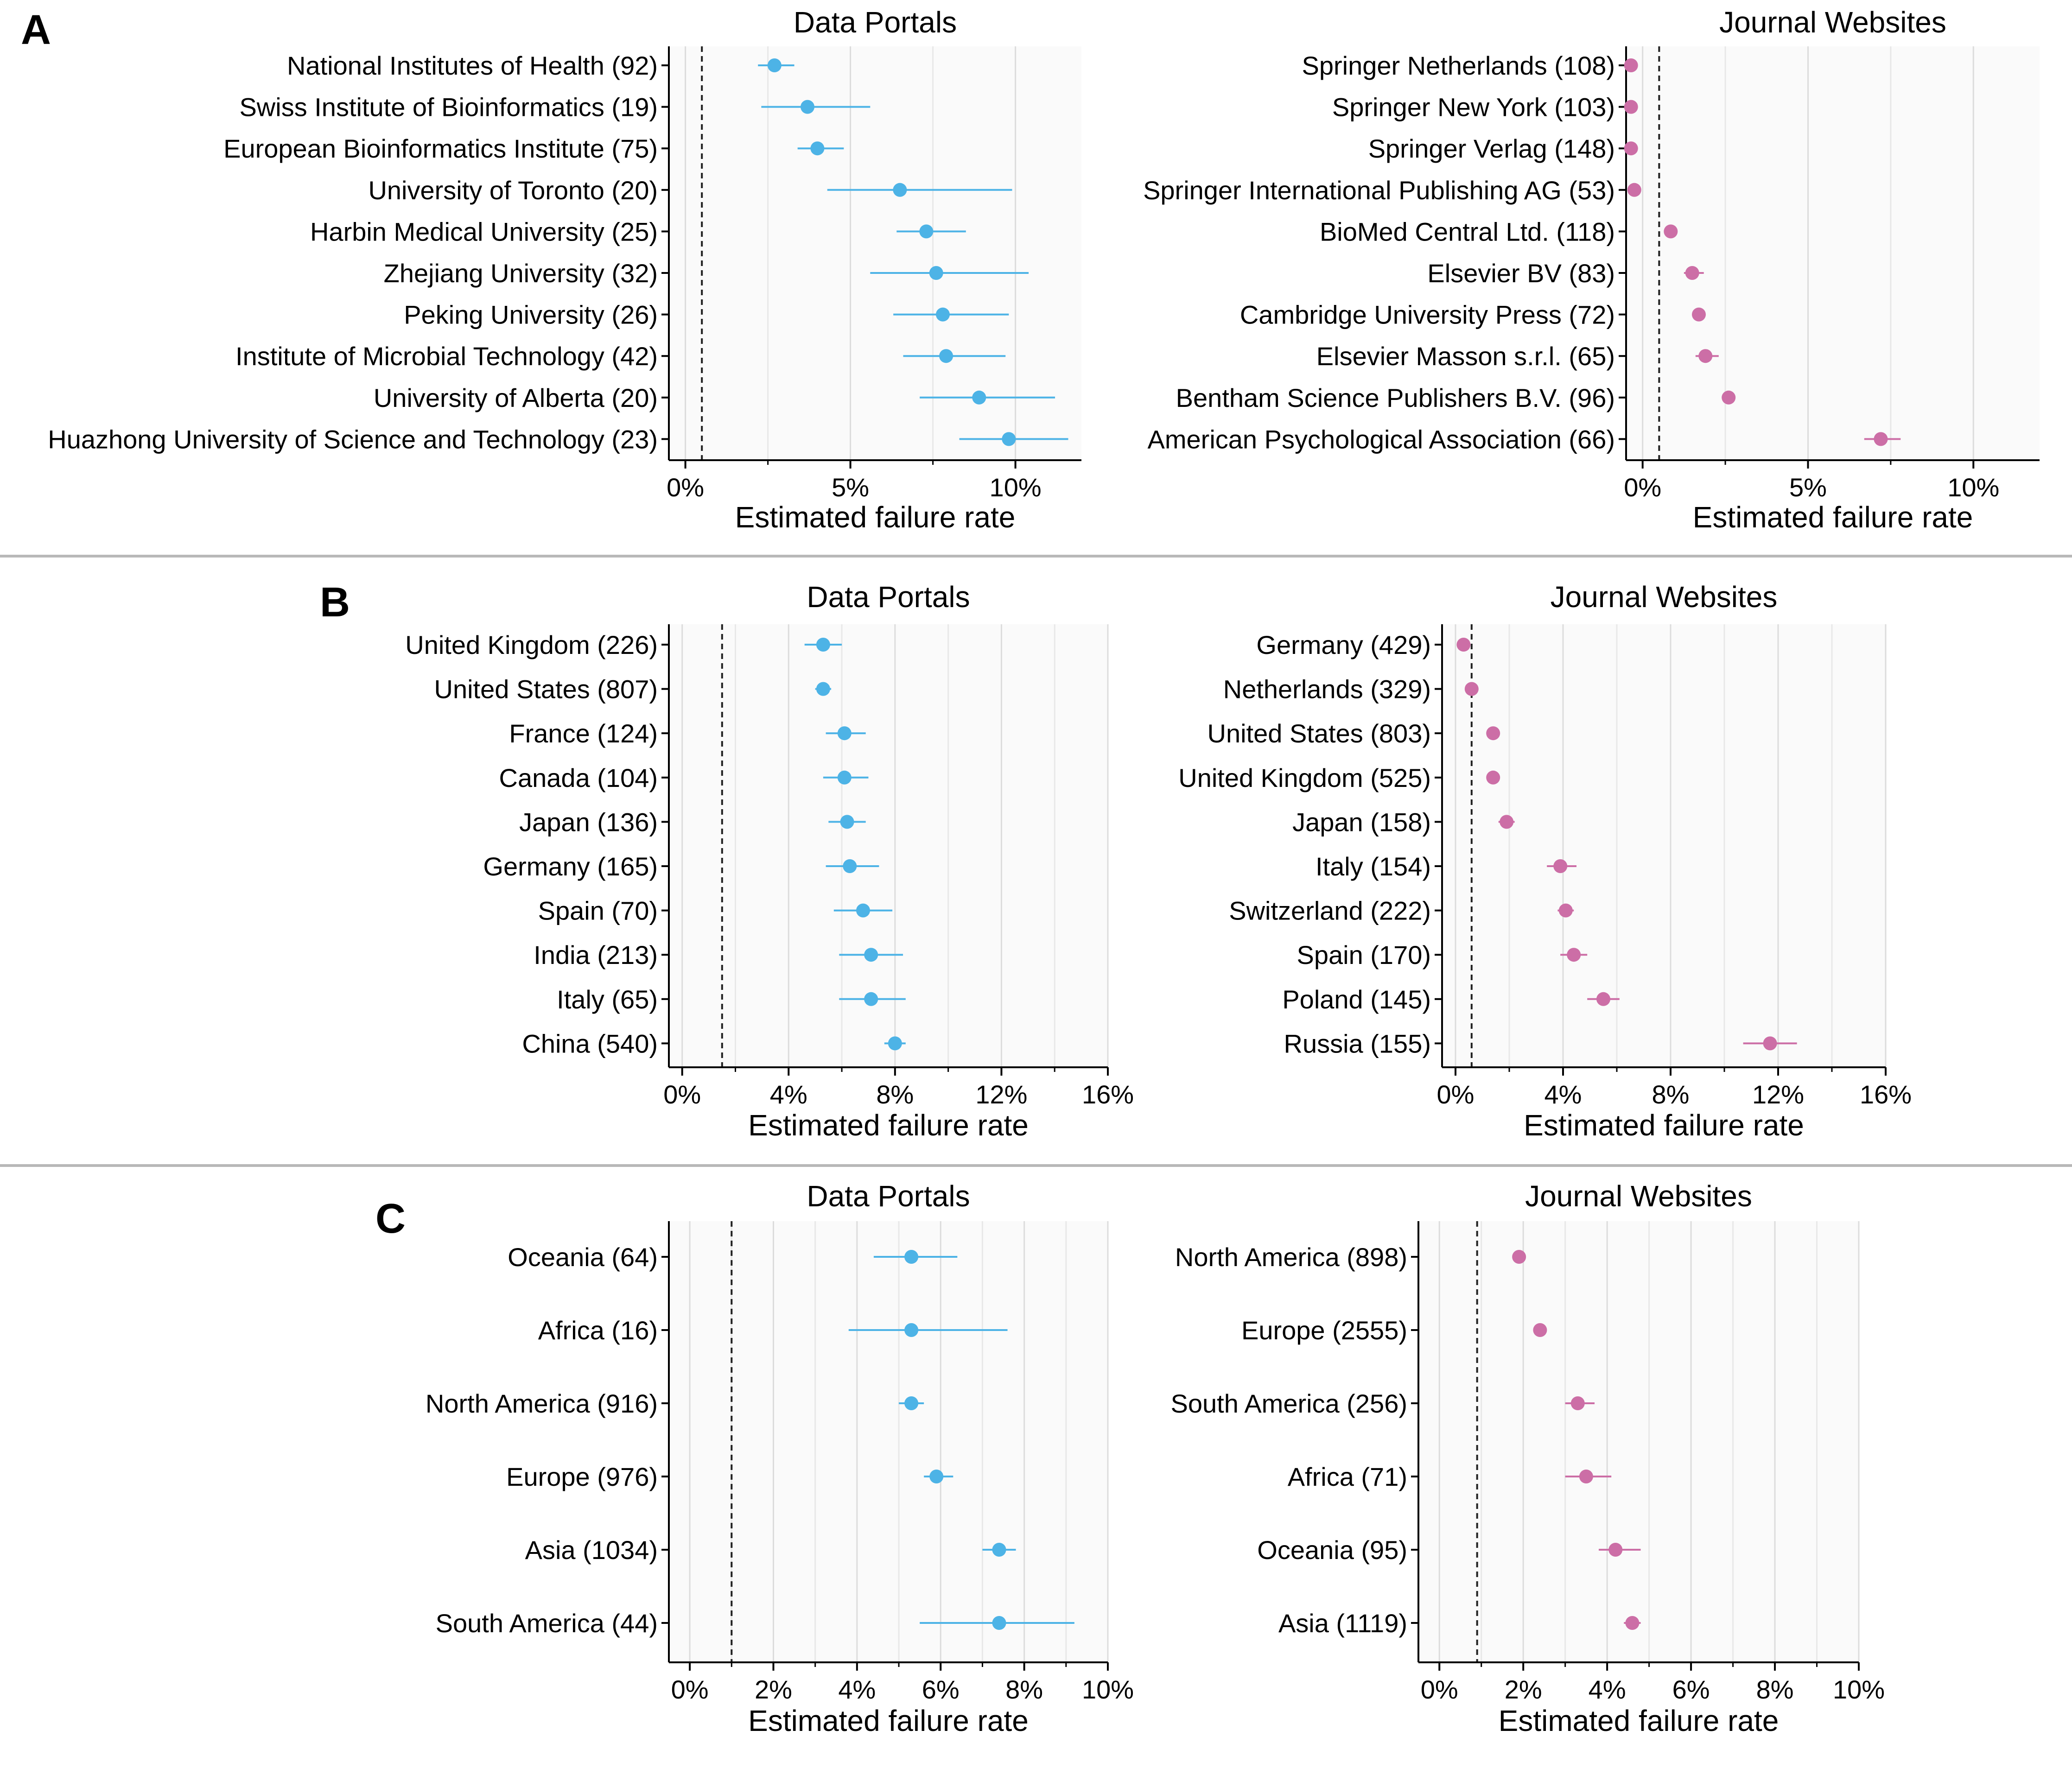 This screenshot has width=2072, height=1768. What do you see at coordinates (588, 821) in the screenshot?
I see `category-label: Japan (136)` at bounding box center [588, 821].